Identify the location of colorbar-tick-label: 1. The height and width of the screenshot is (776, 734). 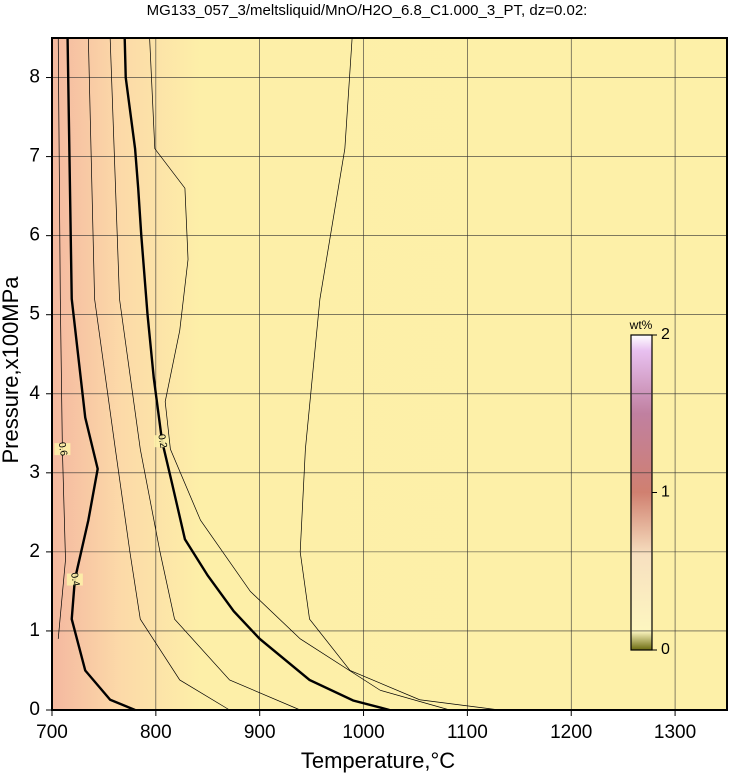
(665, 492).